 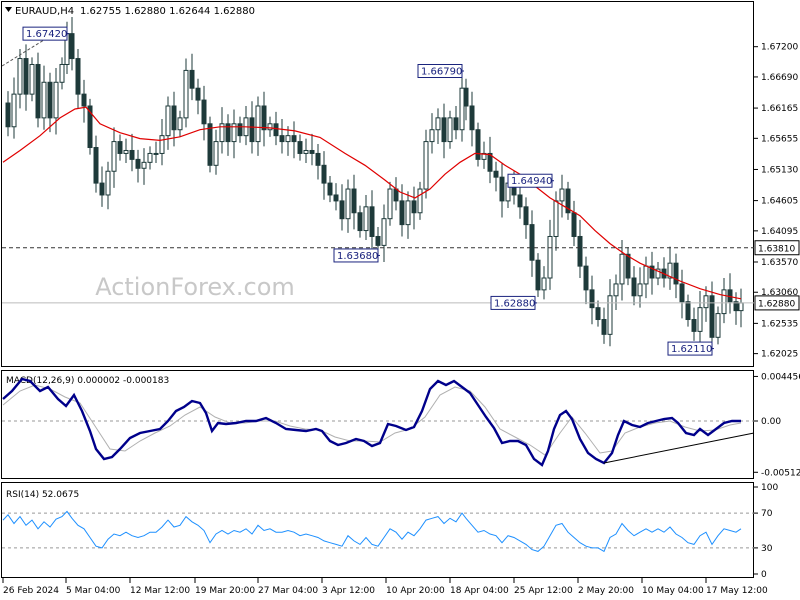 What do you see at coordinates (415, 591) in the screenshot?
I see `time-axis-label: 10 Apr 20:00` at bounding box center [415, 591].